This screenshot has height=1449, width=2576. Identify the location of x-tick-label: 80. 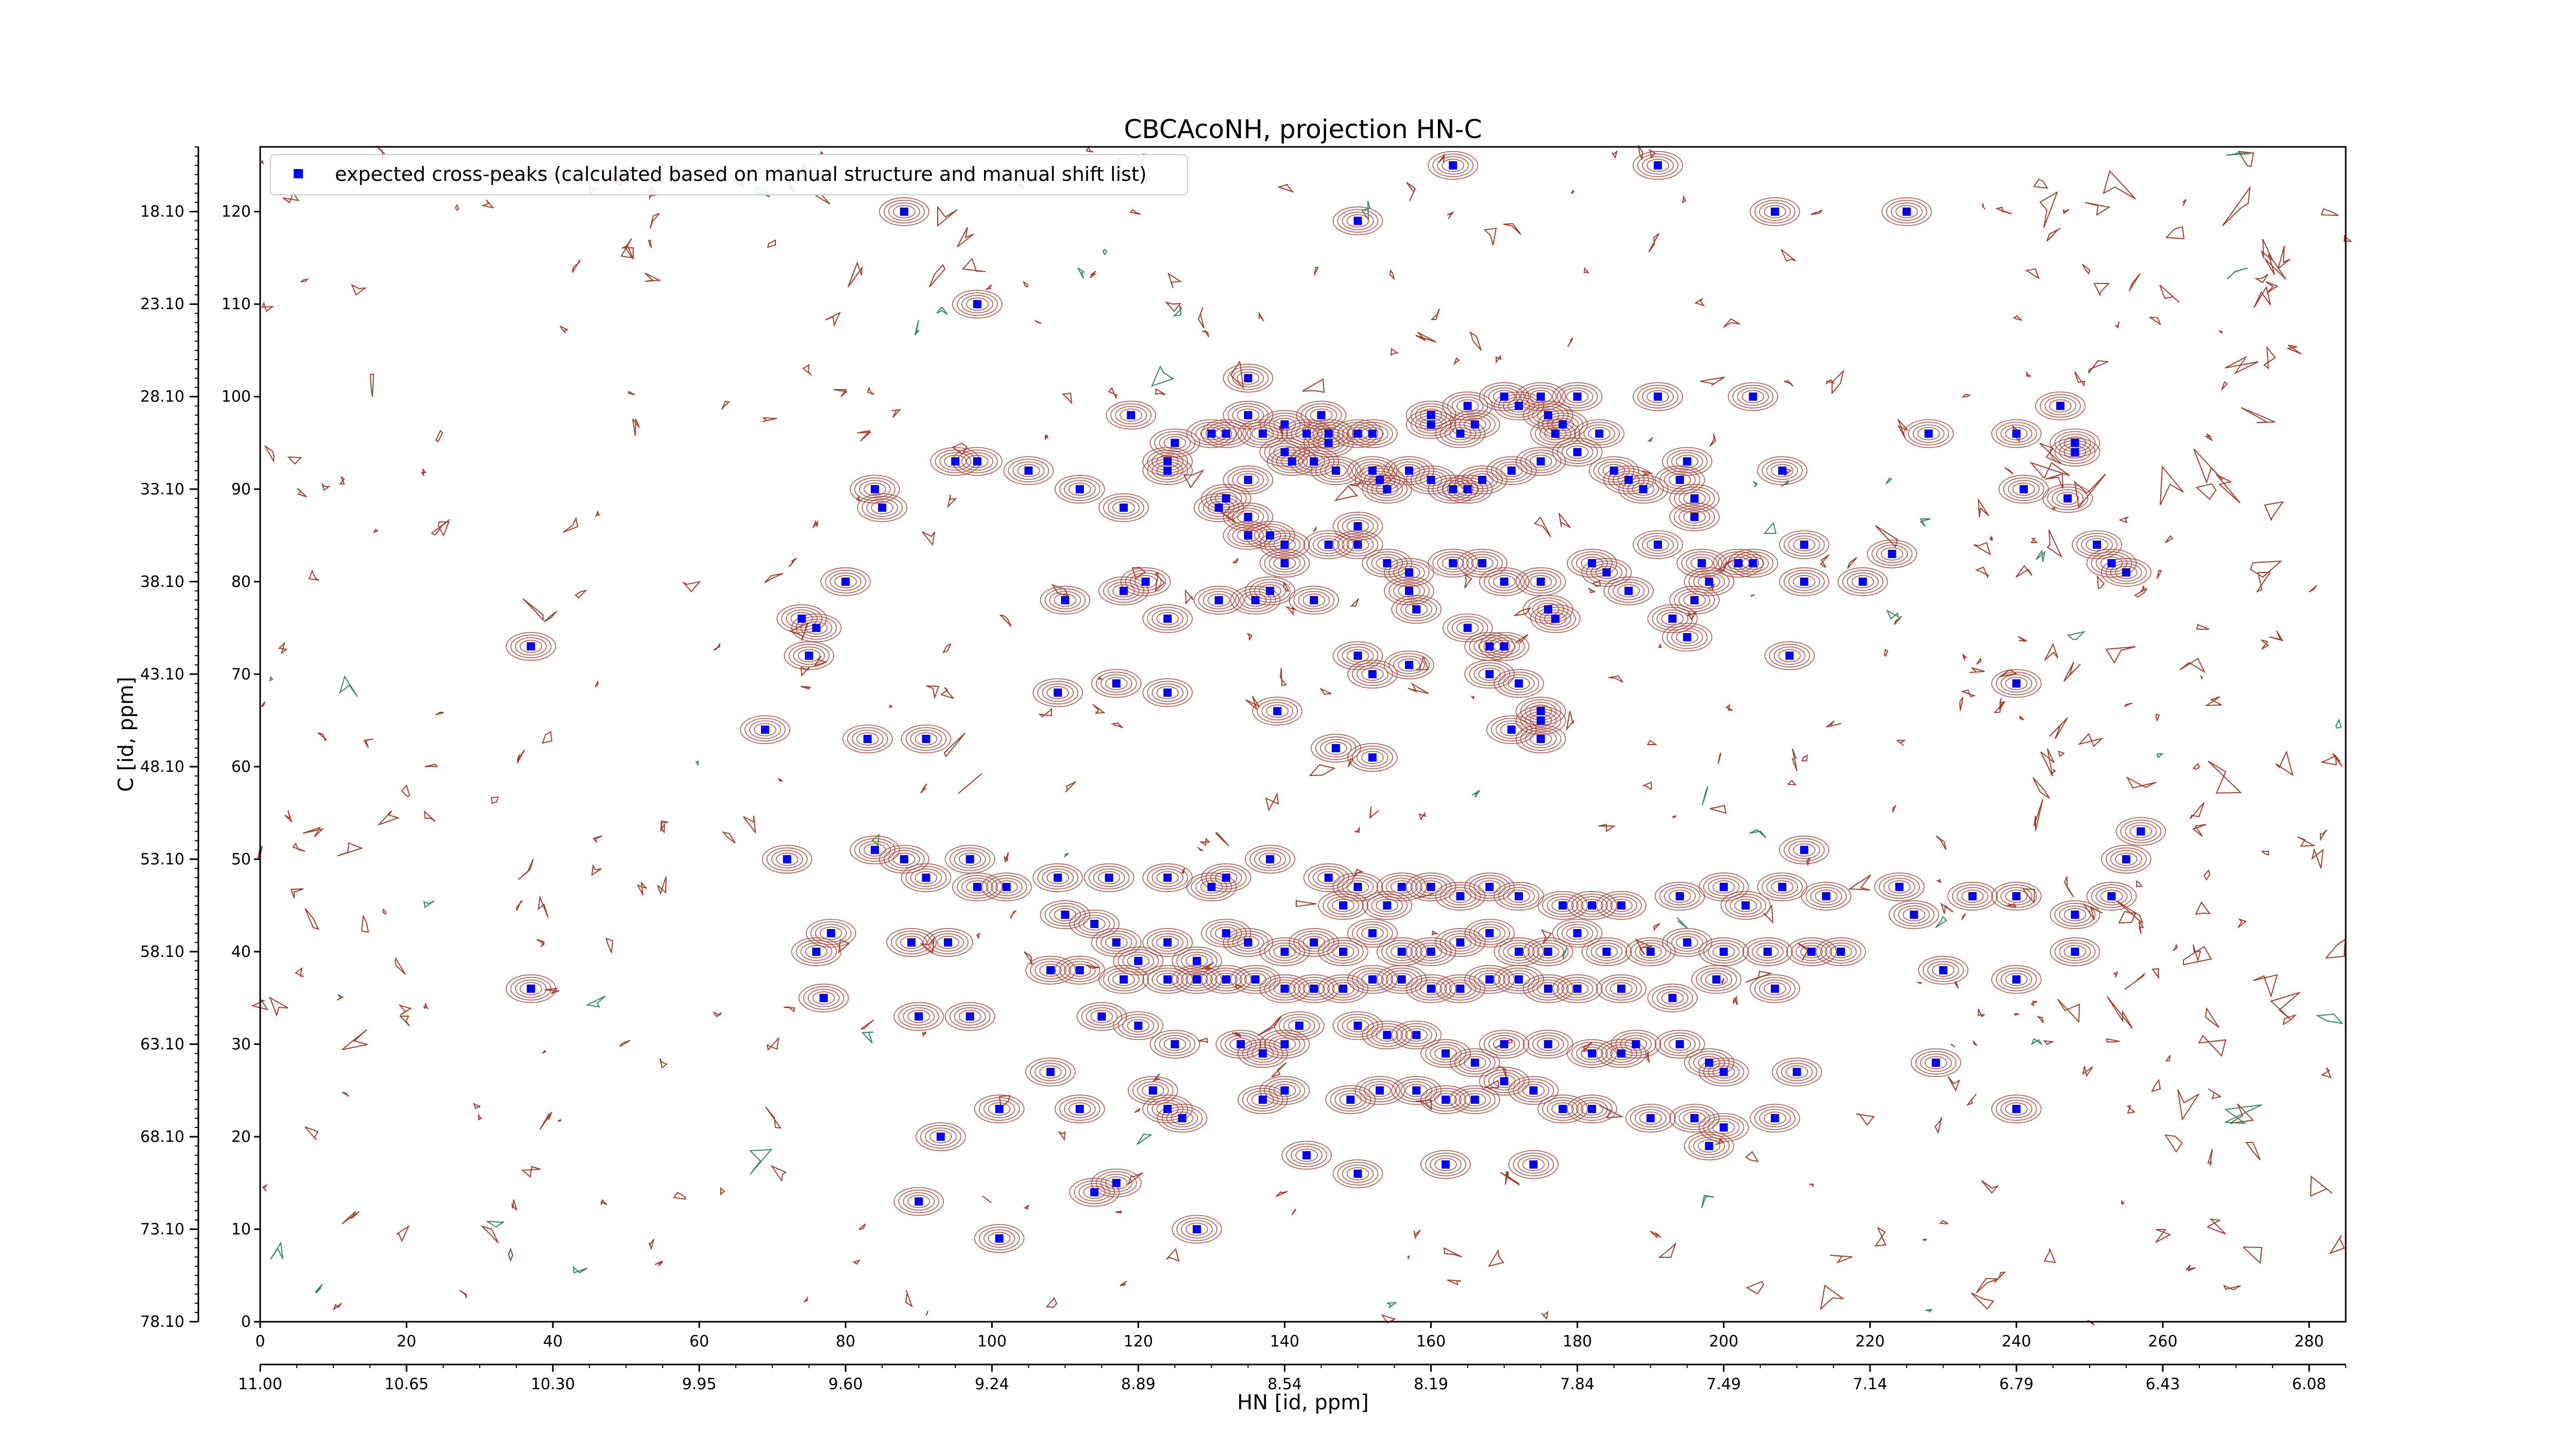
(845, 1342).